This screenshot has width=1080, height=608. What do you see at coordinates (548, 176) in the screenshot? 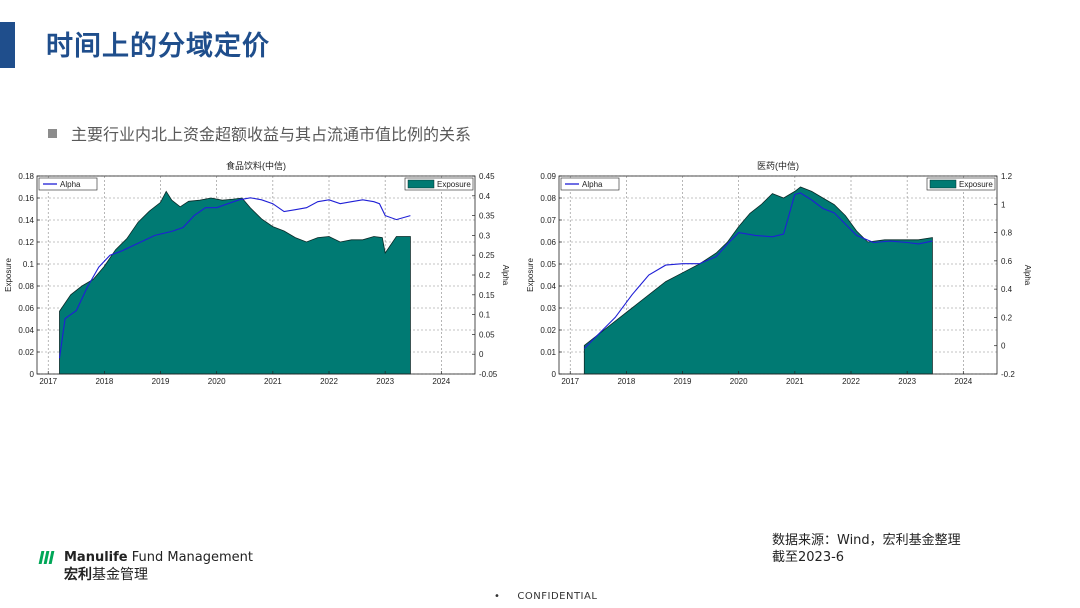
I see `y-tick-label: 0.09` at bounding box center [548, 176].